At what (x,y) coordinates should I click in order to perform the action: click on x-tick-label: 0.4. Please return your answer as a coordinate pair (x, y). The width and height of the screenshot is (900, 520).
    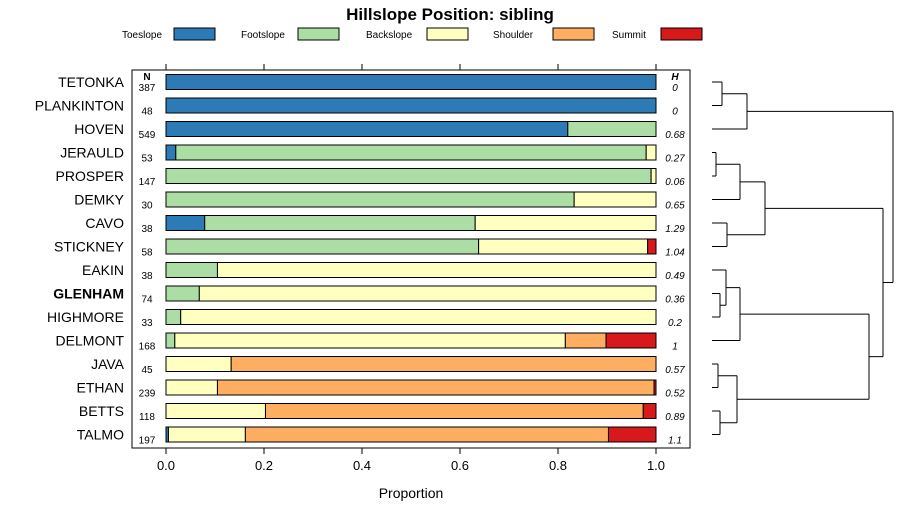
    Looking at the image, I should click on (362, 465).